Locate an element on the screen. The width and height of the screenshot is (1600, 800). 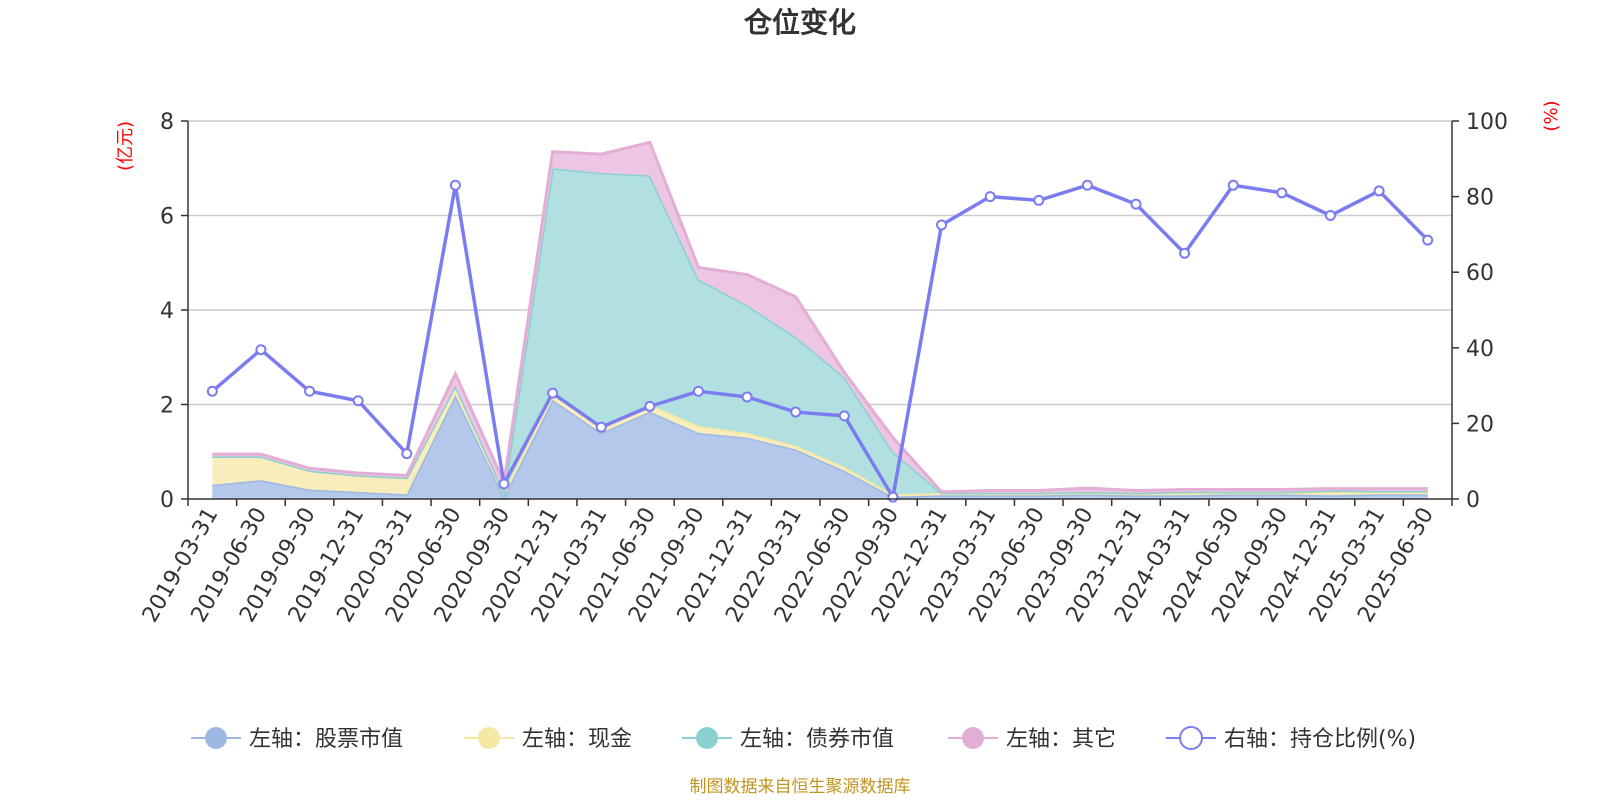
legend-item: 右轴：持仓比例(%) is located at coordinates (1291, 739).